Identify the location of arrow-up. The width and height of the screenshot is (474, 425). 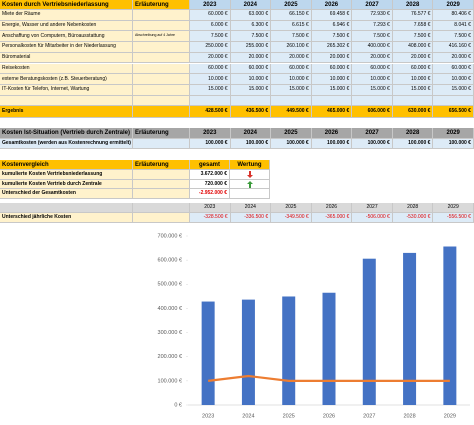
(249, 184).